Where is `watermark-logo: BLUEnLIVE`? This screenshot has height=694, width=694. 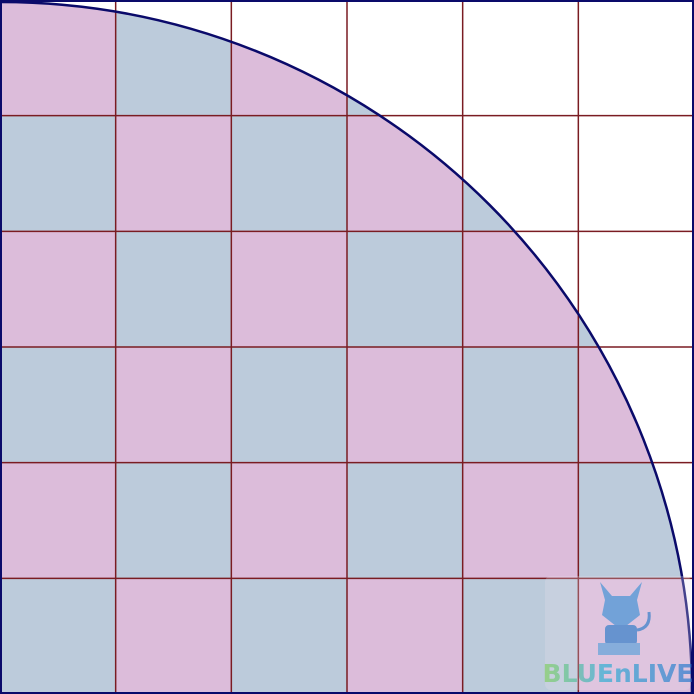
watermark-logo: BLUEnLIVE is located at coordinates (618, 633).